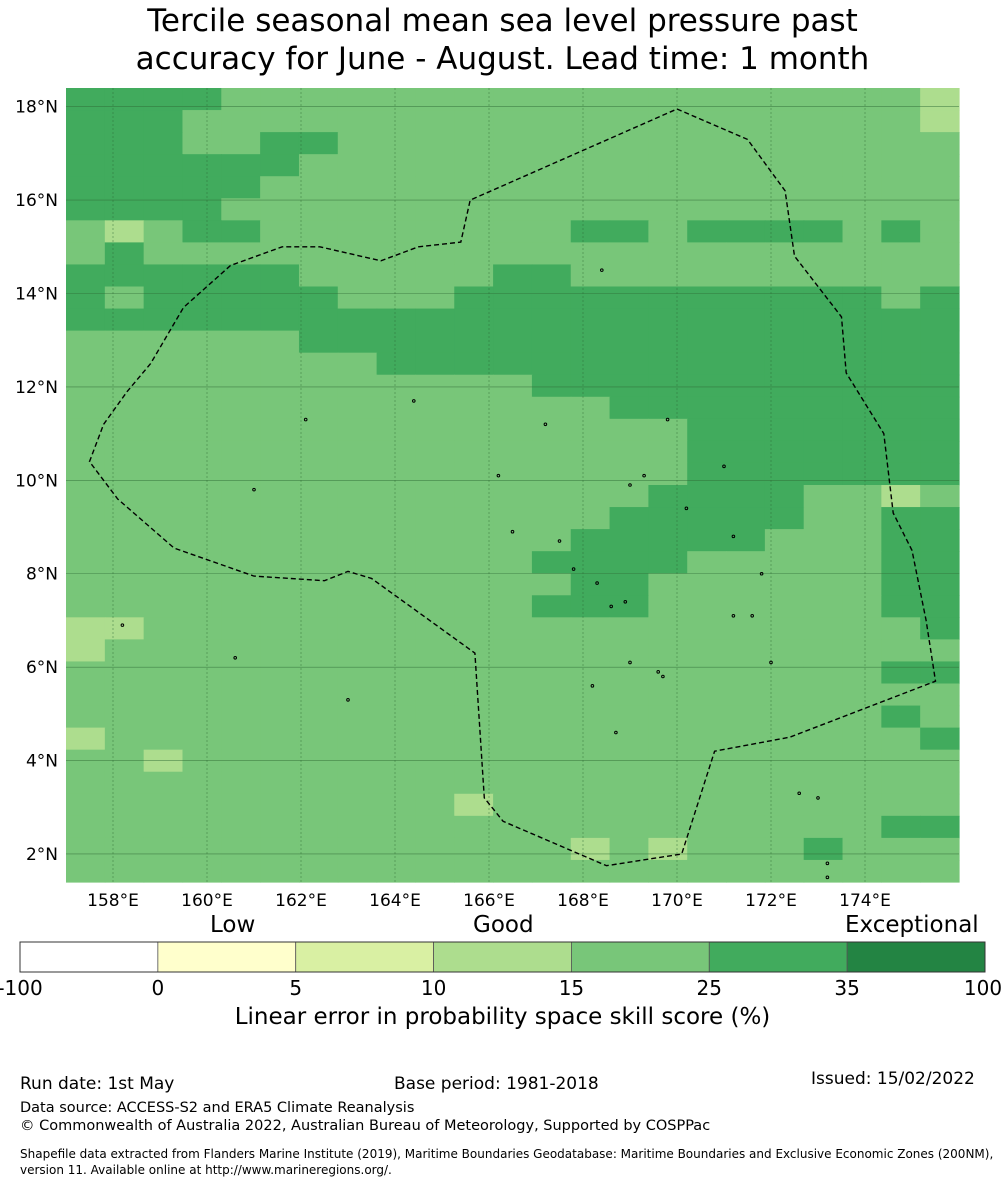  I want to click on colorbar-tick-label: 100, so click(983, 988).